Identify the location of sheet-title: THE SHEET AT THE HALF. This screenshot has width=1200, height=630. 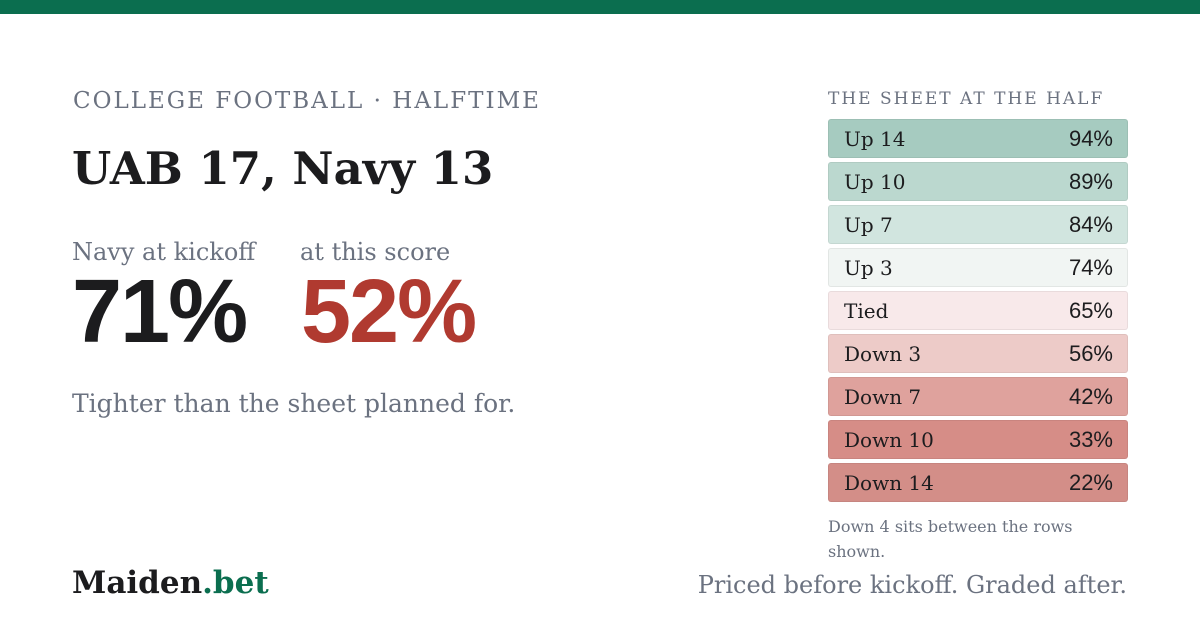
(966, 99).